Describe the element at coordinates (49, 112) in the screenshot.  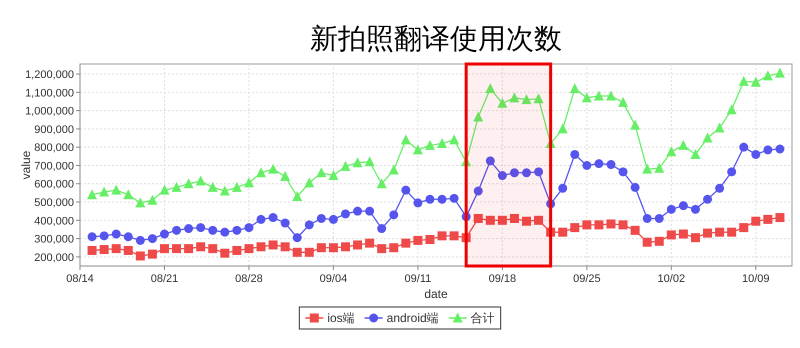
I see `y-tick-label: 1,000,000` at that location.